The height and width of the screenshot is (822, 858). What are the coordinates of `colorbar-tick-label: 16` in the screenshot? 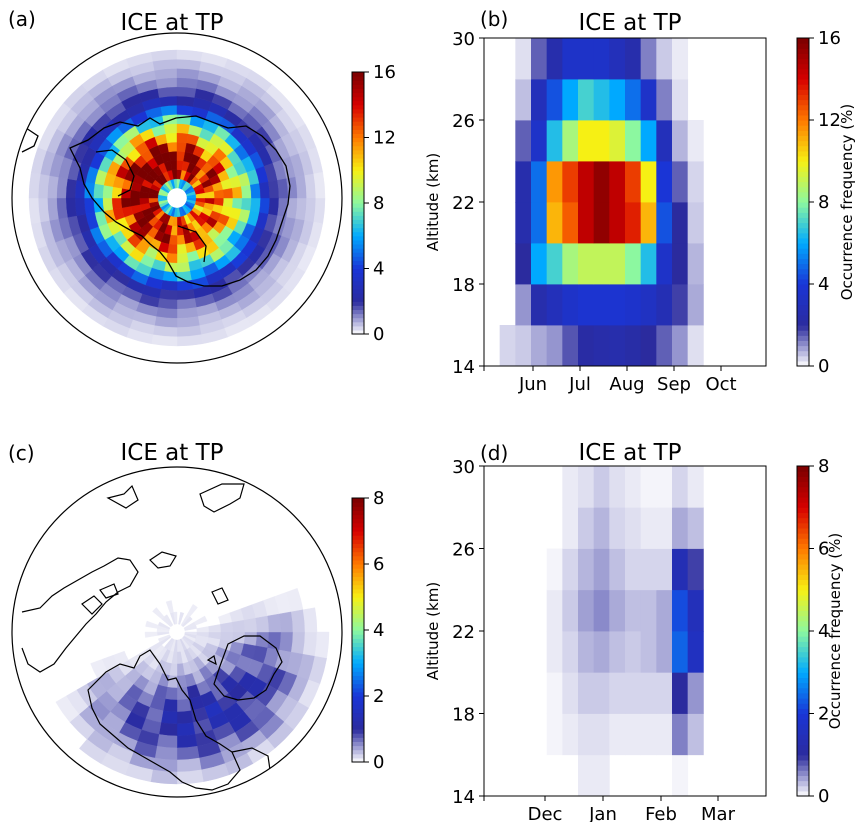 It's located at (384, 72).